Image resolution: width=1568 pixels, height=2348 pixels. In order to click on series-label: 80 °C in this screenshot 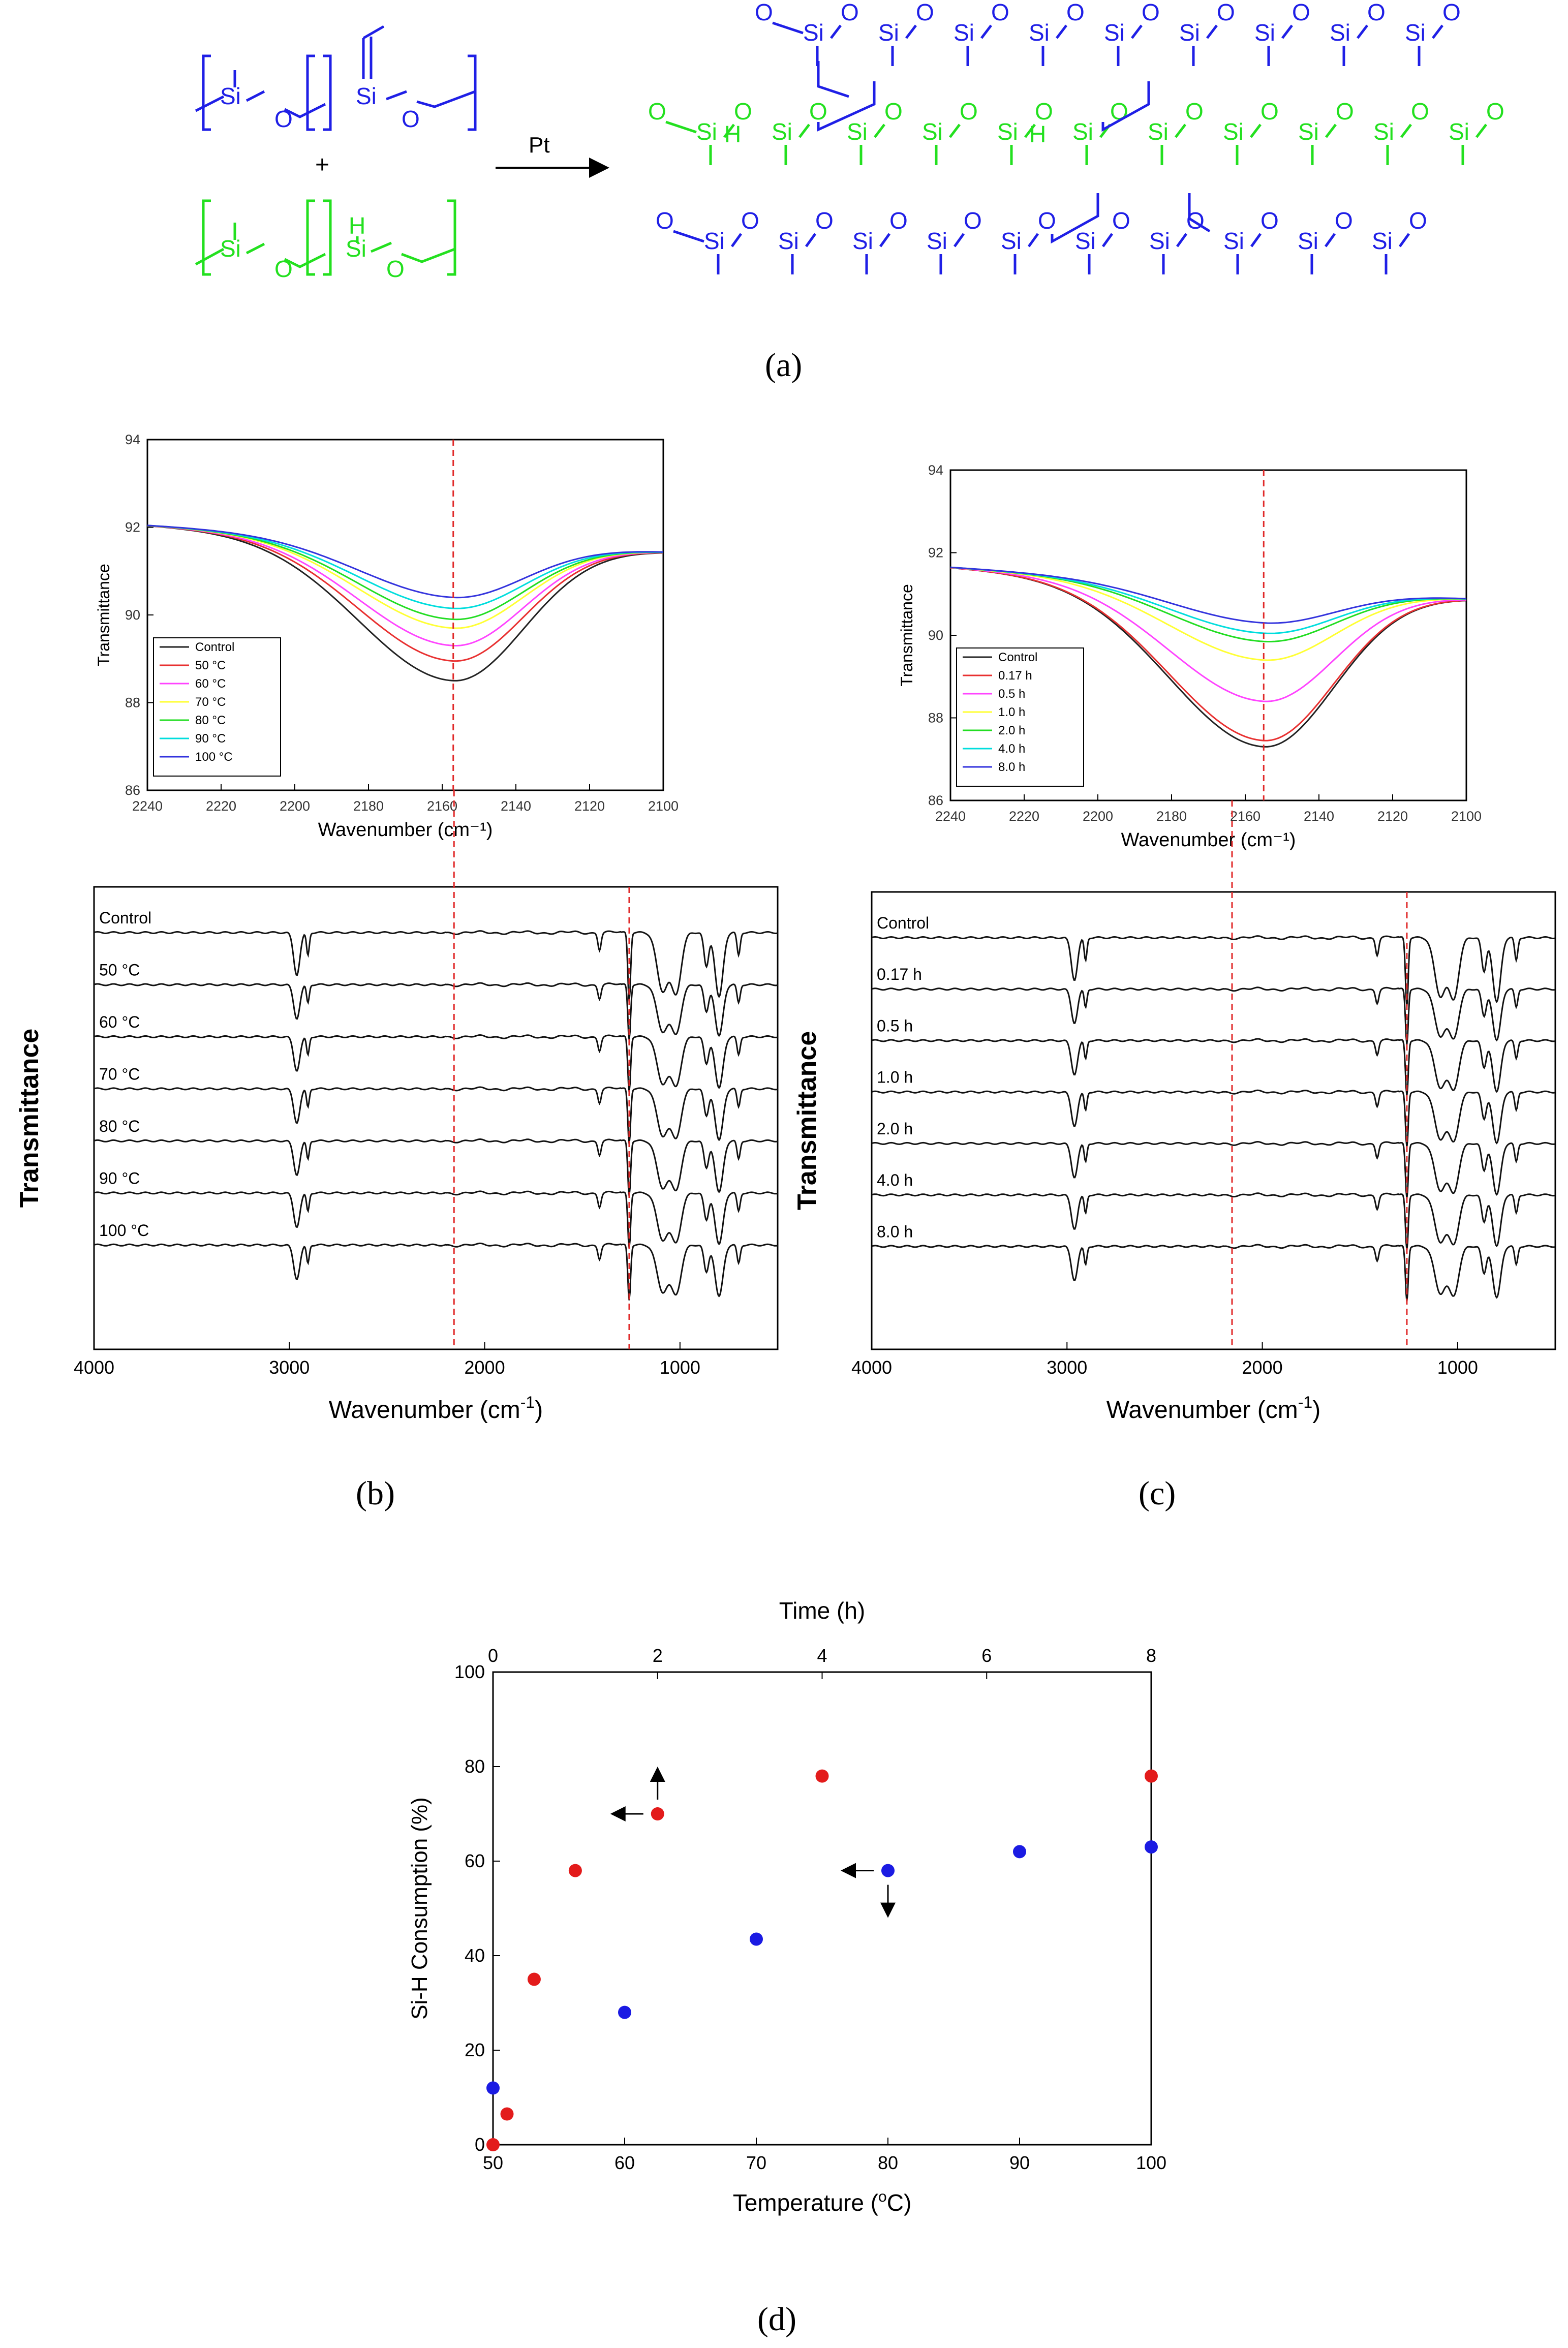, I will do `click(119, 1126)`.